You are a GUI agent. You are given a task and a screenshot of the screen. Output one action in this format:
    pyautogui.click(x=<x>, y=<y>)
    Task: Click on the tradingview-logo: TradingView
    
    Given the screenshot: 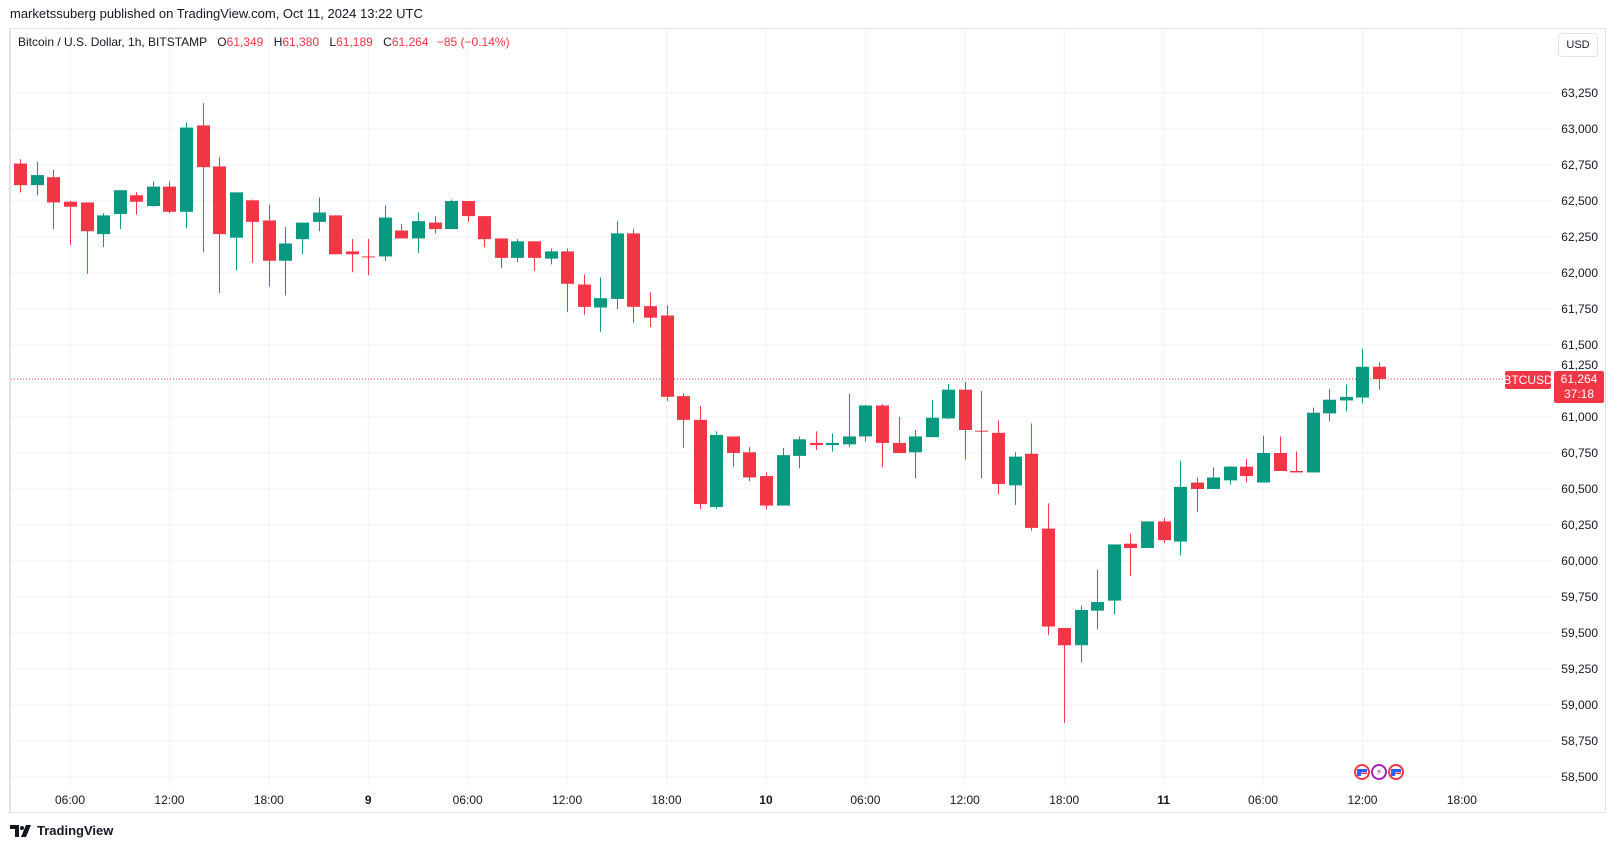 What is the action you would take?
    pyautogui.click(x=61, y=830)
    